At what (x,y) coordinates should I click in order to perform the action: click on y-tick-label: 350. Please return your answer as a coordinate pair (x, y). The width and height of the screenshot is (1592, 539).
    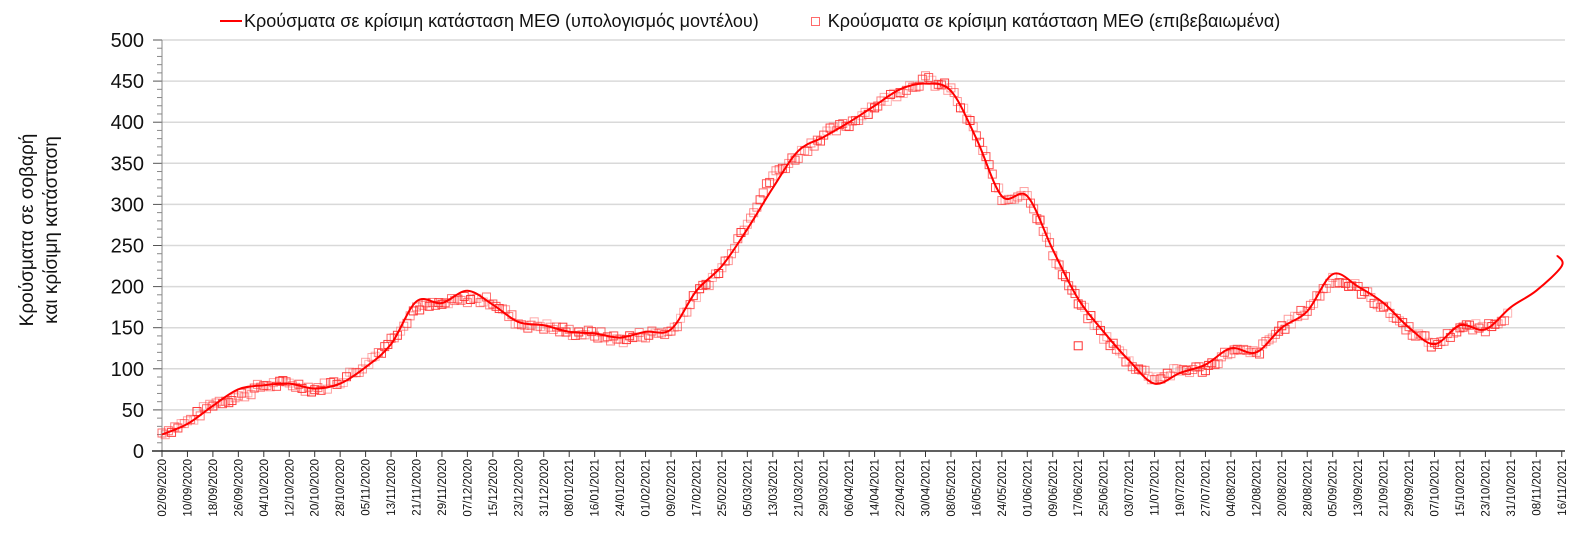
    Looking at the image, I should click on (127, 164).